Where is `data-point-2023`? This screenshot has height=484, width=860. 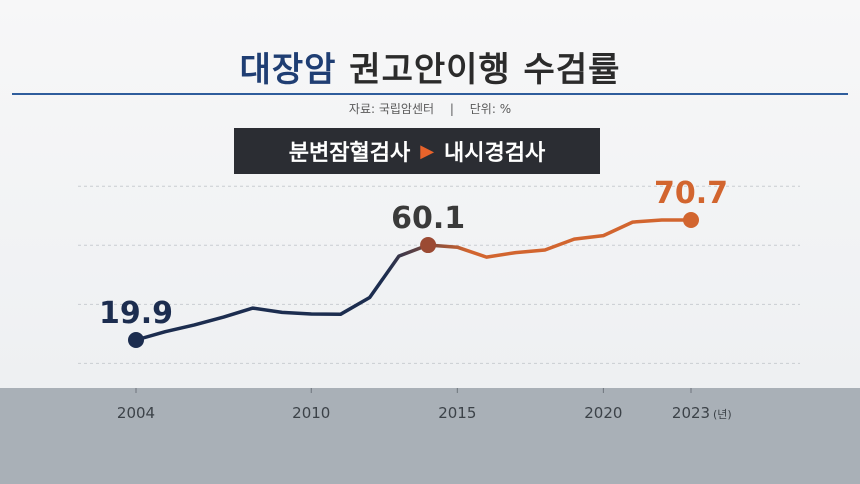
data-point-2023 is located at coordinates (691, 220).